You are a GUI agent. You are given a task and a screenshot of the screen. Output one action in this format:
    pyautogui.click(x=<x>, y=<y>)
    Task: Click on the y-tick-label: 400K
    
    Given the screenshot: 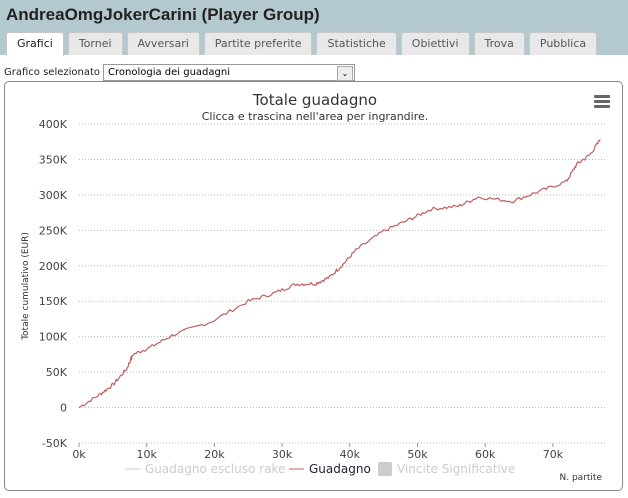 What is the action you would take?
    pyautogui.click(x=53, y=124)
    